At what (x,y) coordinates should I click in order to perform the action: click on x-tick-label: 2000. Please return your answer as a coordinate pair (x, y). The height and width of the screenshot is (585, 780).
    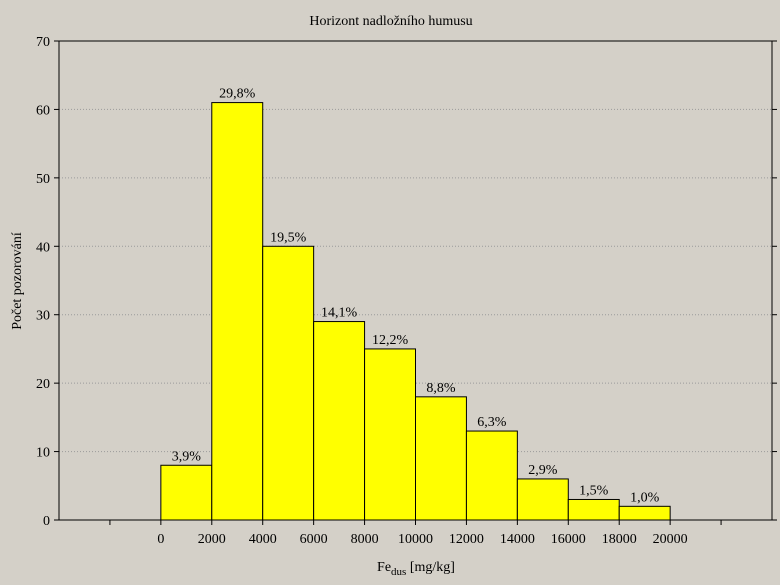
    Looking at the image, I should click on (212, 539).